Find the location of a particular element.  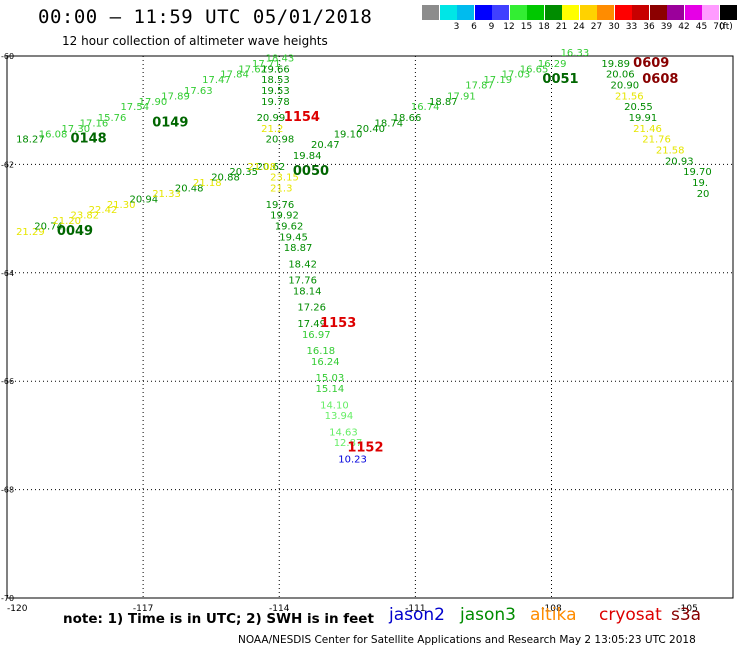

legend-jason2: jason2 is located at coordinates (417, 615).